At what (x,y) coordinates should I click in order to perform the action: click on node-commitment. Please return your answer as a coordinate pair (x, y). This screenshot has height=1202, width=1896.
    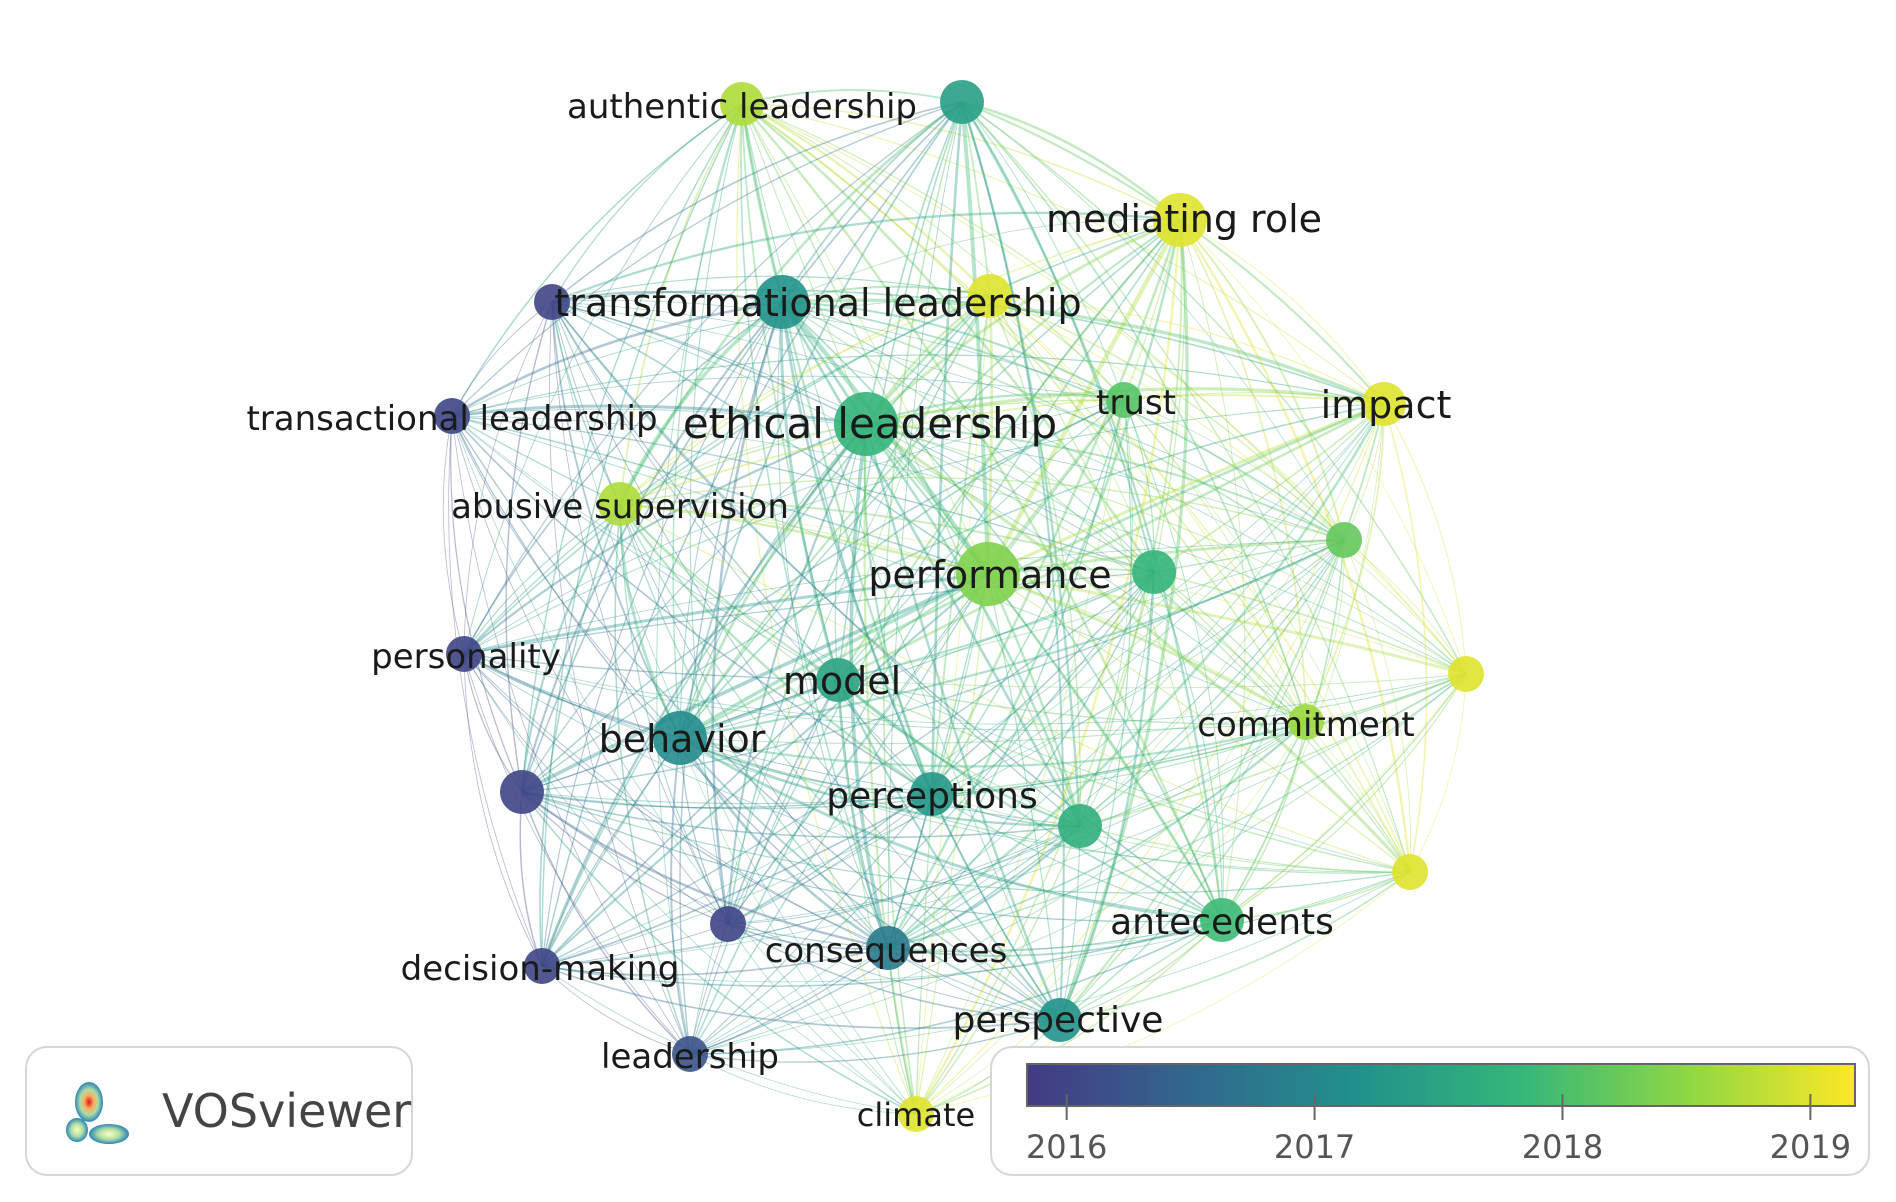
    Looking at the image, I should click on (1306, 722).